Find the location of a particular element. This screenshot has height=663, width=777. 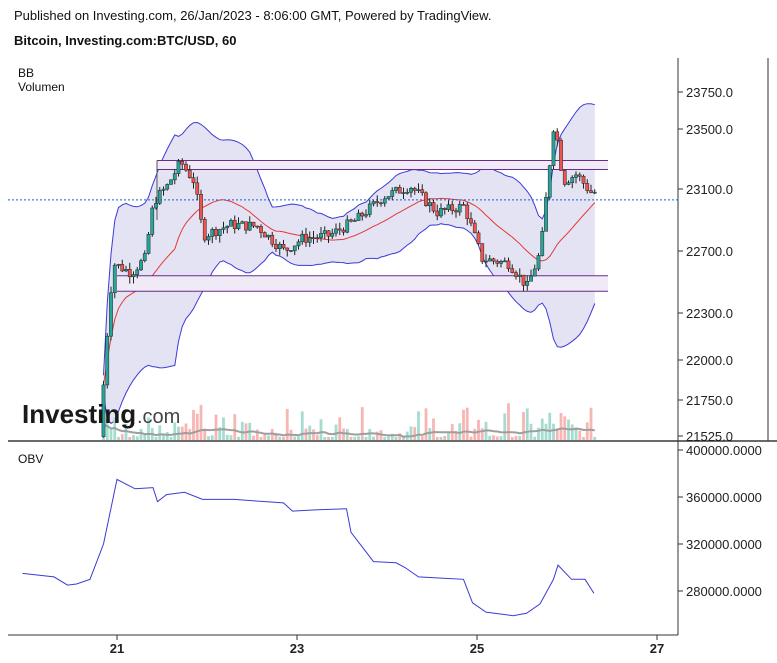

price-tick-label: 22000.0 is located at coordinates (709, 360).